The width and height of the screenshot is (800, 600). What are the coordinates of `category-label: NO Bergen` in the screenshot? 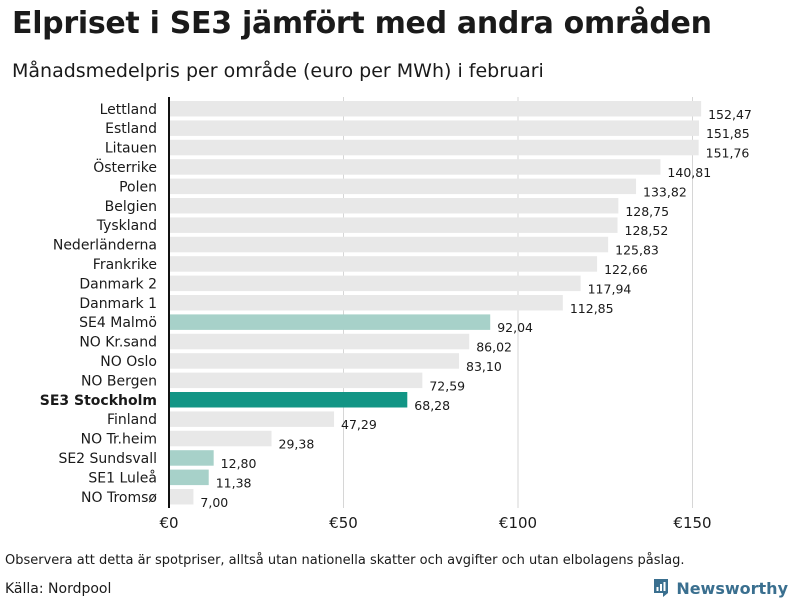 It's located at (119, 381).